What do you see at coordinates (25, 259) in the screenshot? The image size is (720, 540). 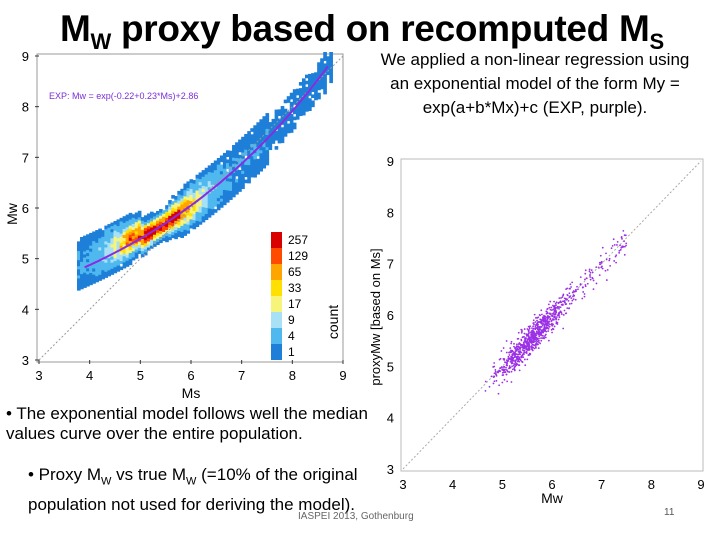 I see `y-tick-label: 5` at bounding box center [25, 259].